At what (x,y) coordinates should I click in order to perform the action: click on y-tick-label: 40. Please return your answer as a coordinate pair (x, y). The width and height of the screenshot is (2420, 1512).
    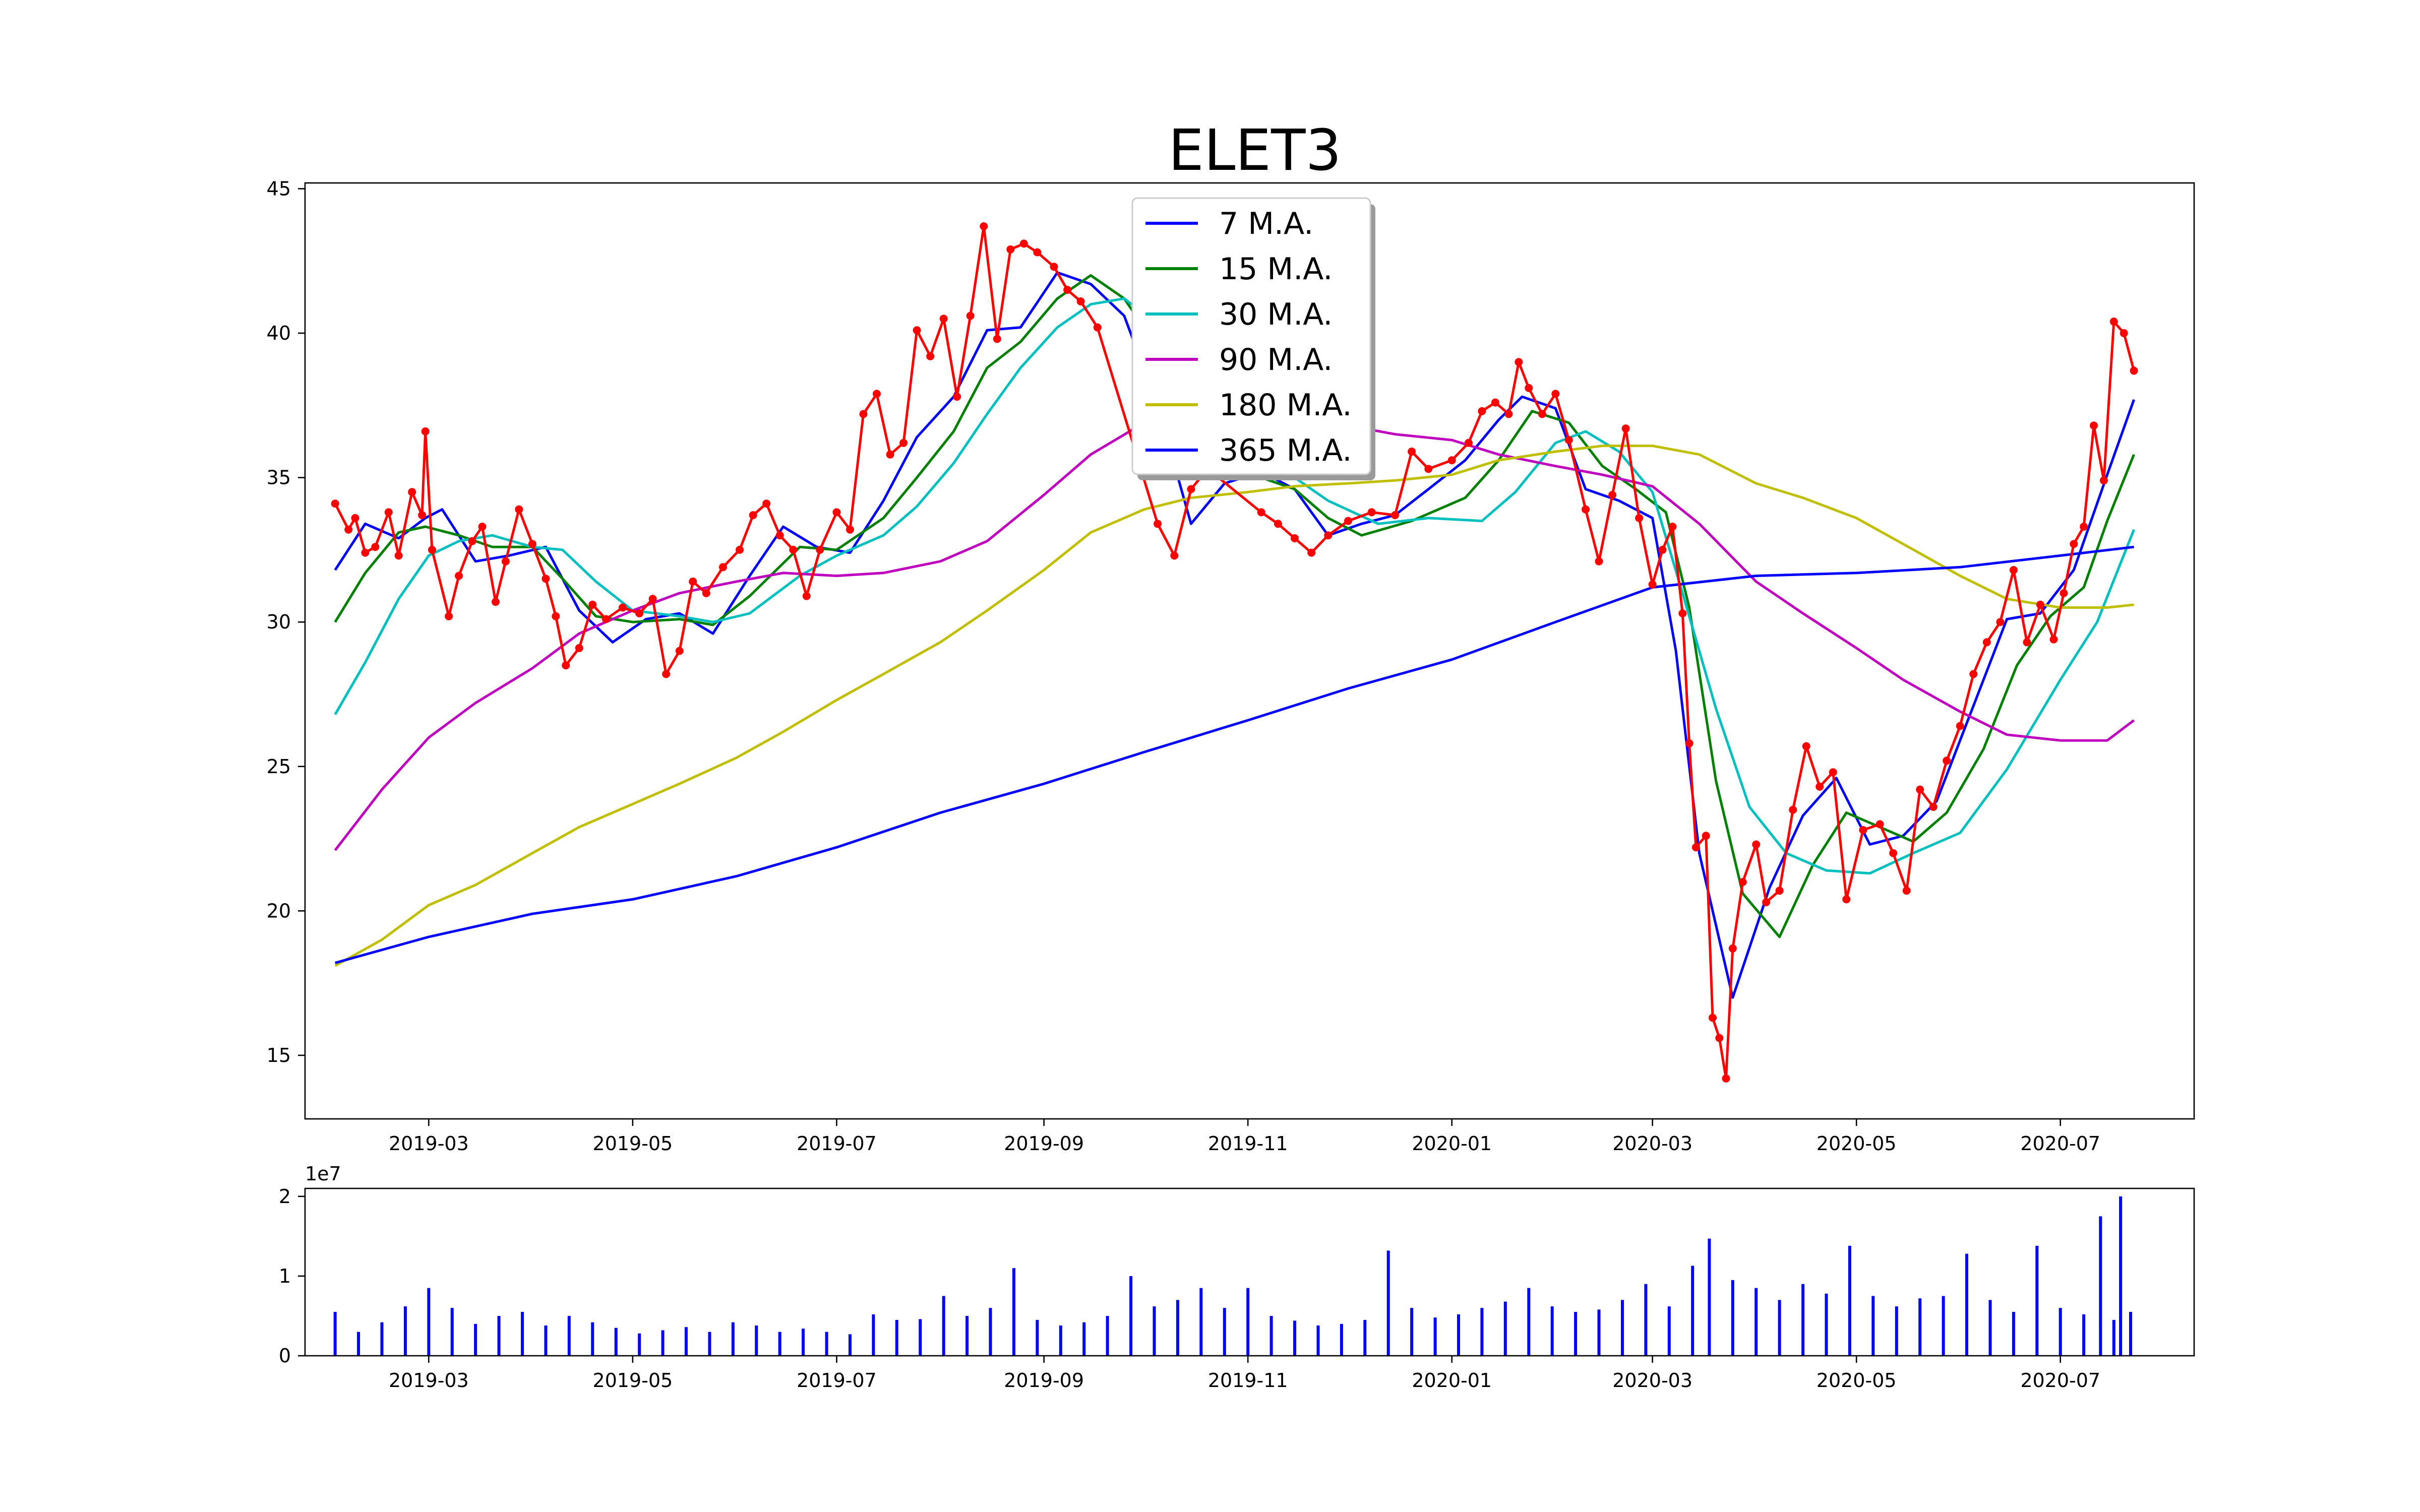
    Looking at the image, I should click on (279, 333).